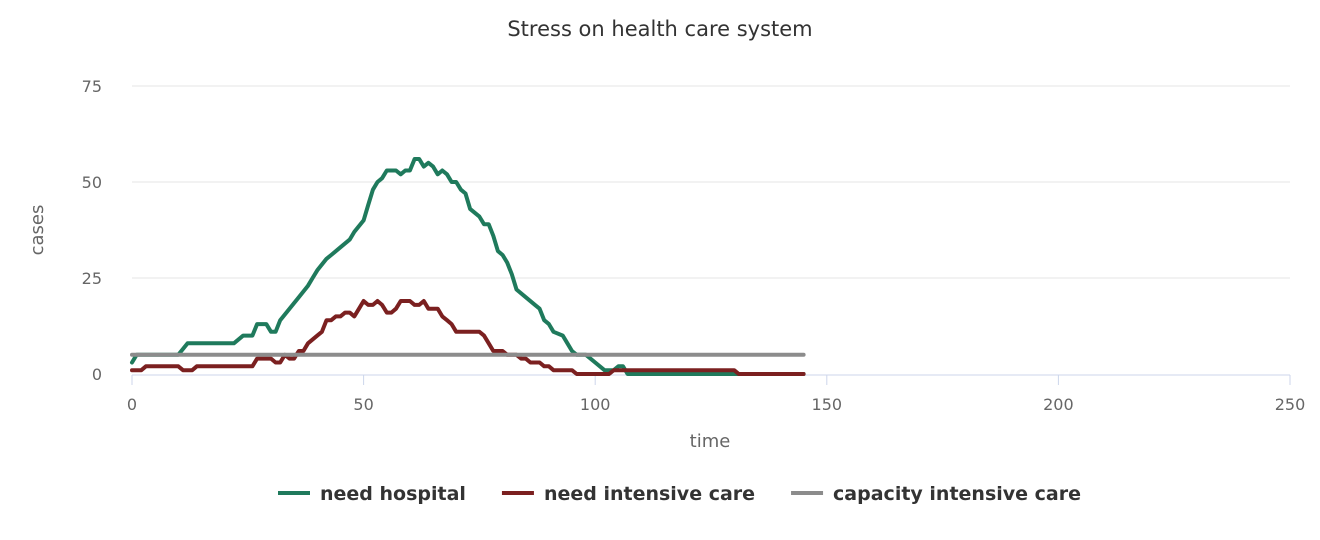 The image size is (1320, 540). Describe the element at coordinates (827, 404) in the screenshot. I see `x-tick-label: 150` at that location.